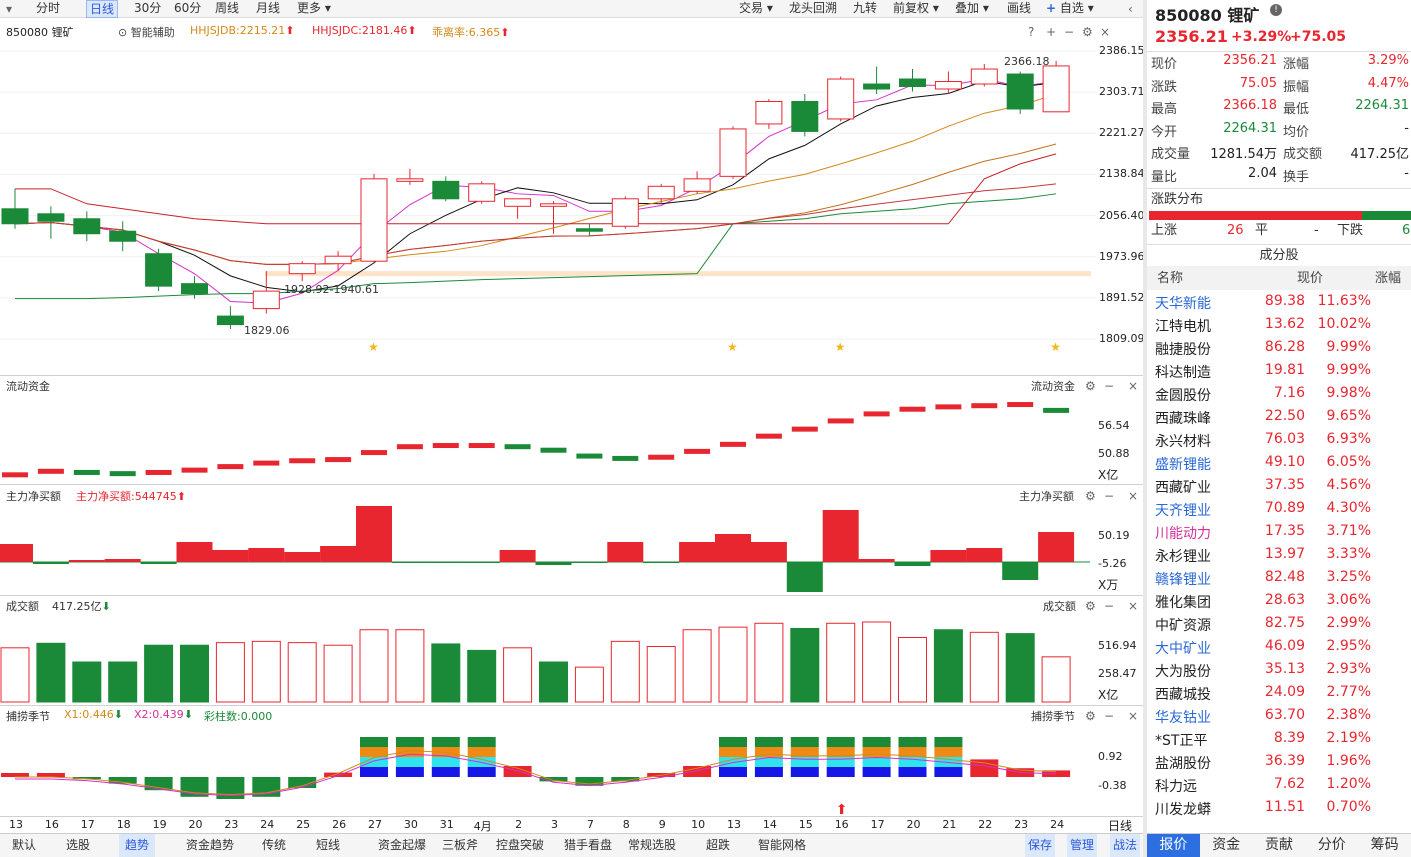  Describe the element at coordinates (227, 8) in the screenshot. I see `tab-period-week: 周线` at that location.